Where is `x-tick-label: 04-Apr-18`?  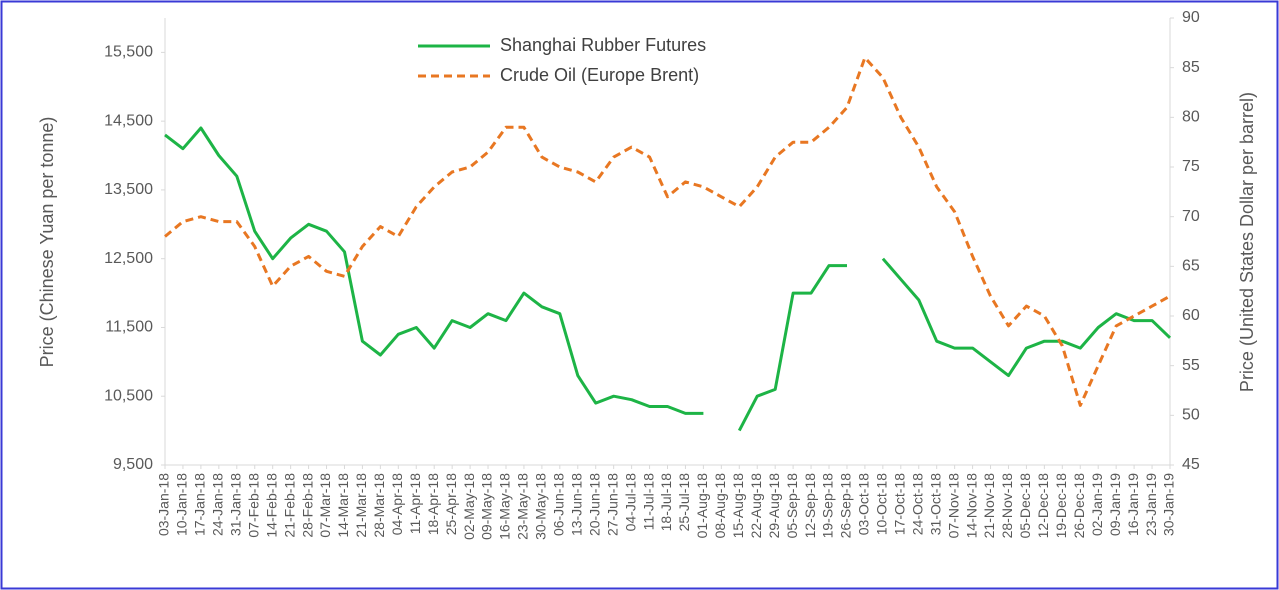 x-tick-label: 04-Apr-18 is located at coordinates (397, 504).